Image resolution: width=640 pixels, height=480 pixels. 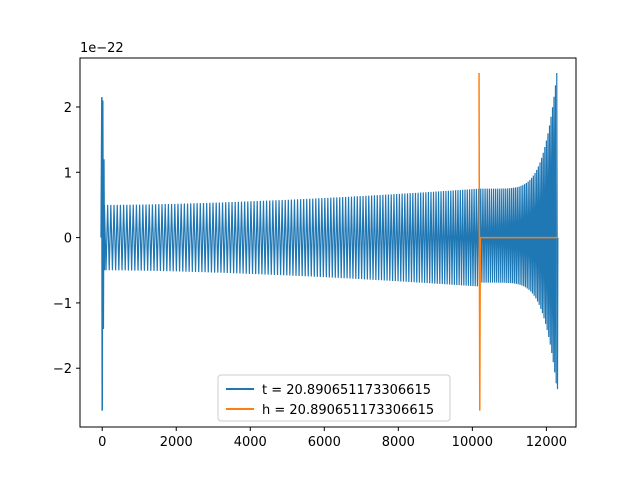 What do you see at coordinates (518, 242) in the screenshot?
I see `series-h-tail` at bounding box center [518, 242].